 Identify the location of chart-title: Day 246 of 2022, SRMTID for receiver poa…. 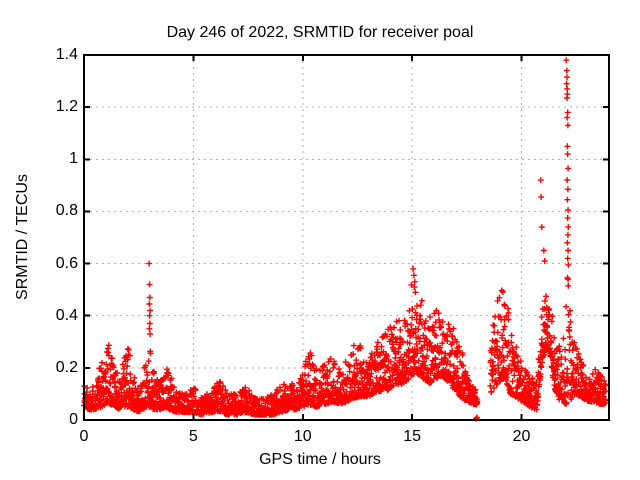
(320, 32).